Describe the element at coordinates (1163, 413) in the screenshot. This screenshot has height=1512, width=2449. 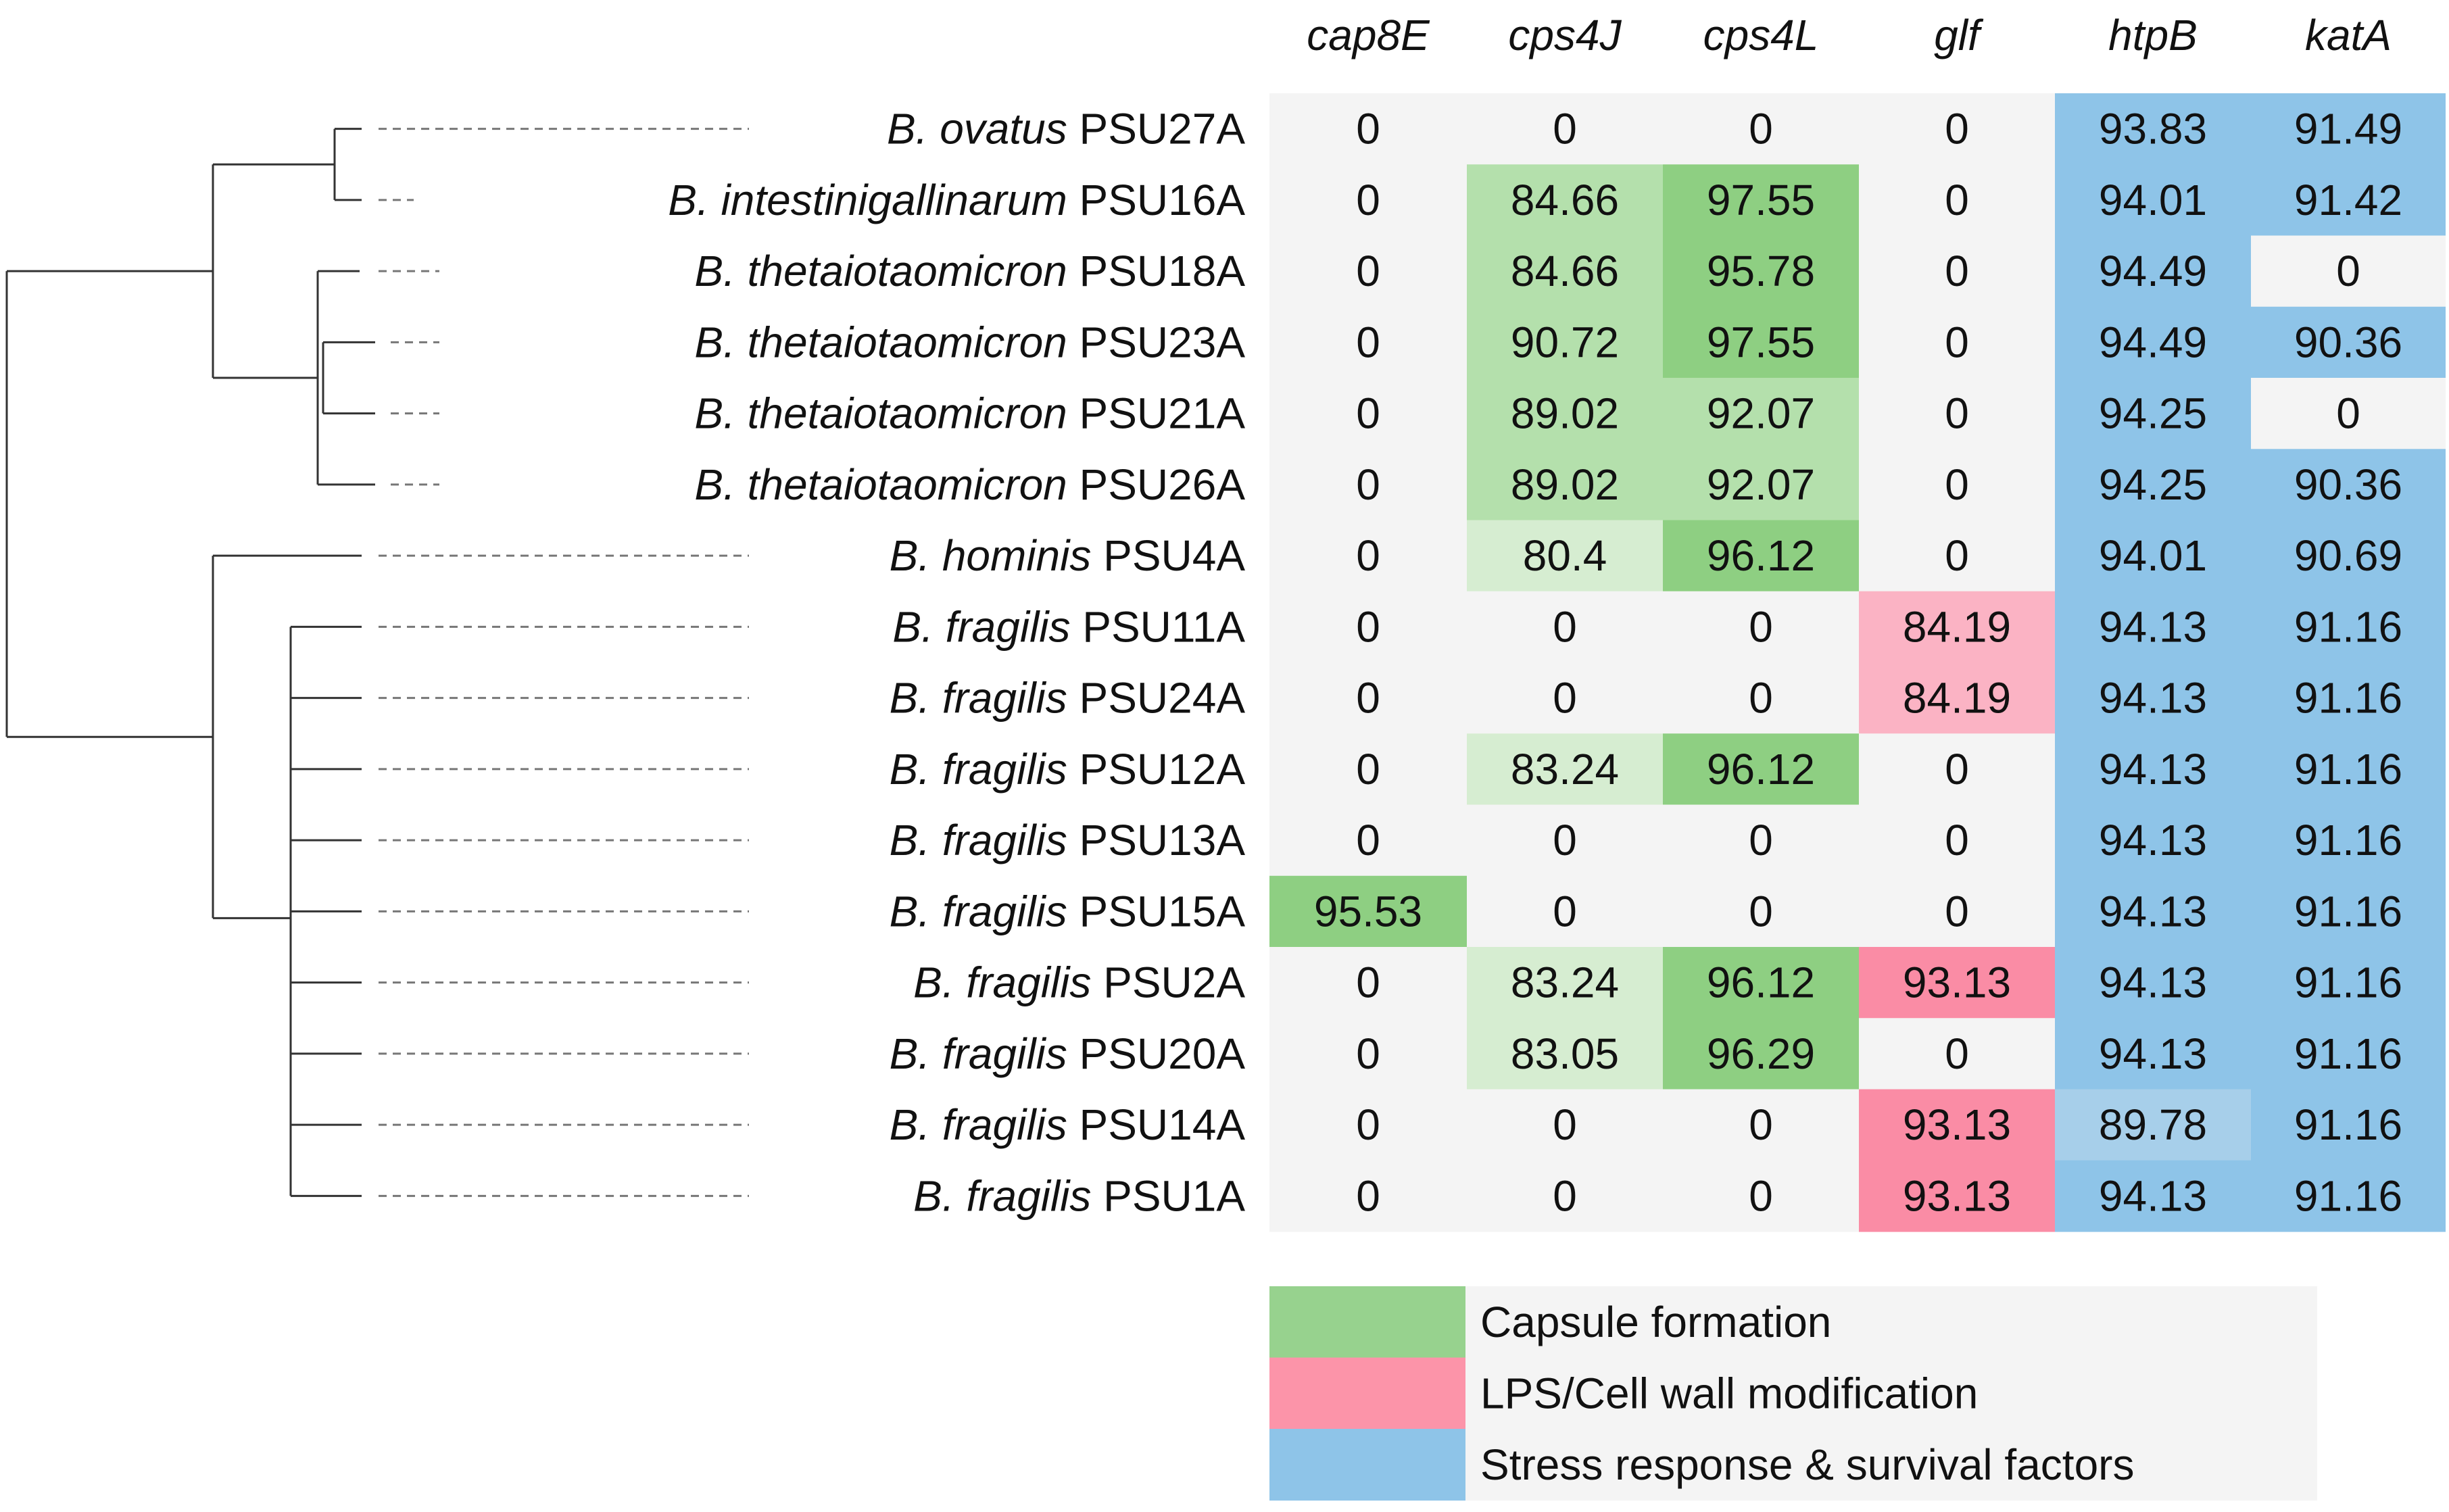
I see `row-label-strain: PSU21A` at that location.